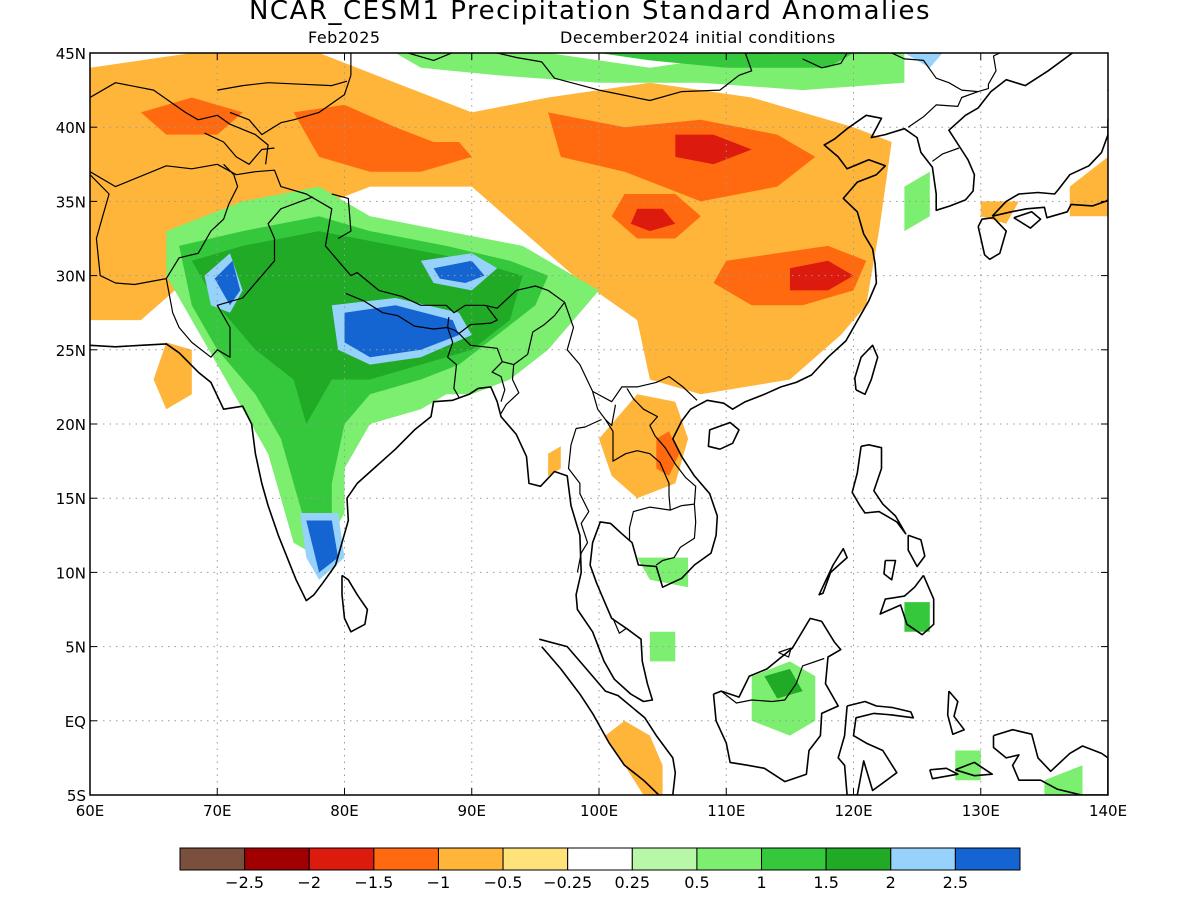 The width and height of the screenshot is (1200, 900). Describe the element at coordinates (726, 811) in the screenshot. I see `x-tick-label: 110E` at that location.